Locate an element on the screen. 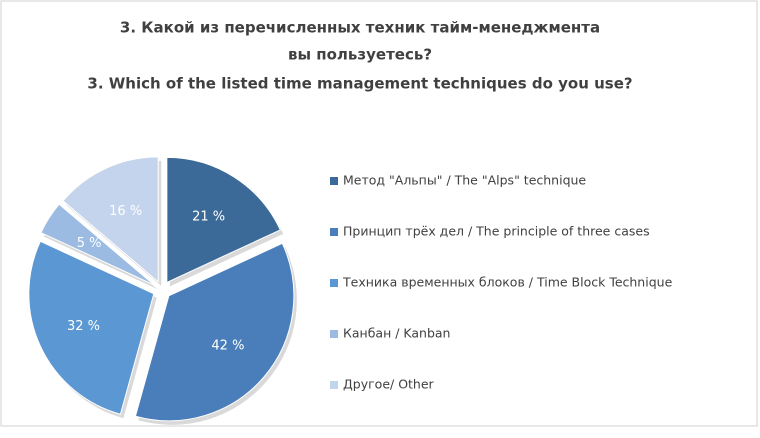 The height and width of the screenshot is (438, 760). data-label: 16 % is located at coordinates (125, 211).